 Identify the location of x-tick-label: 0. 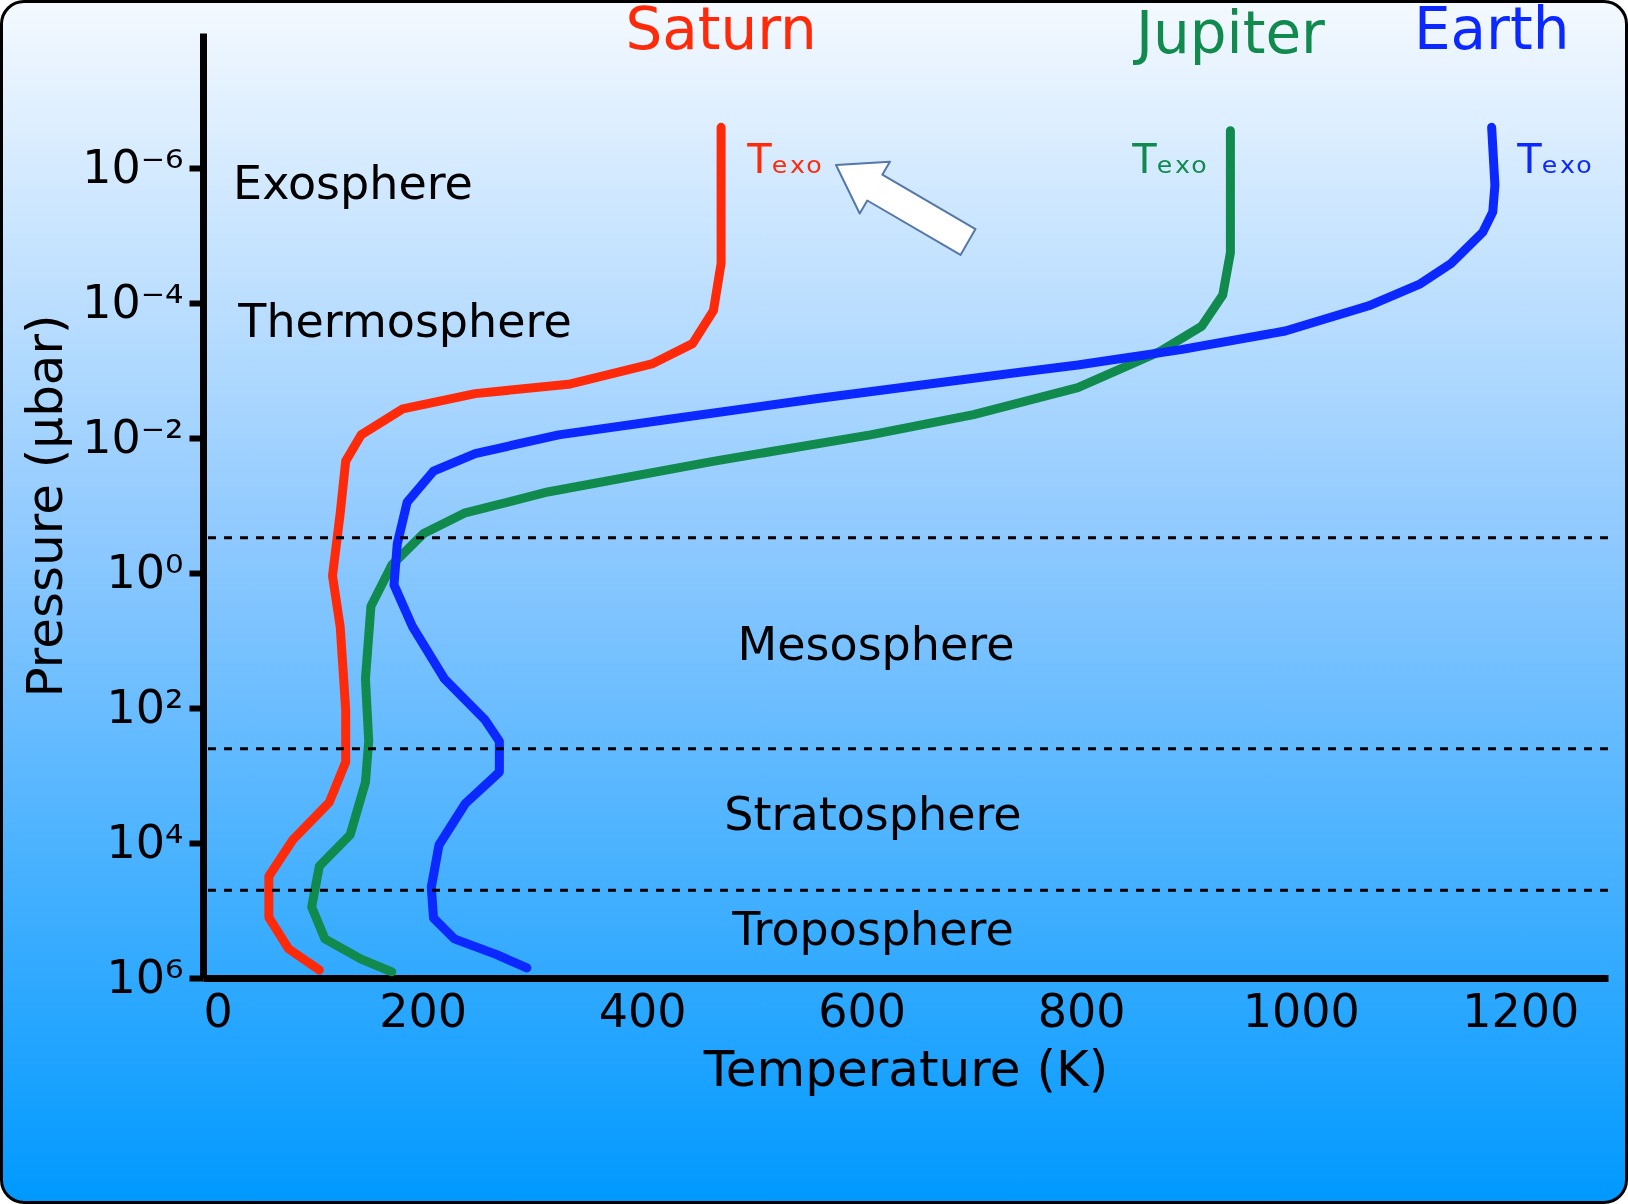
(218, 1010).